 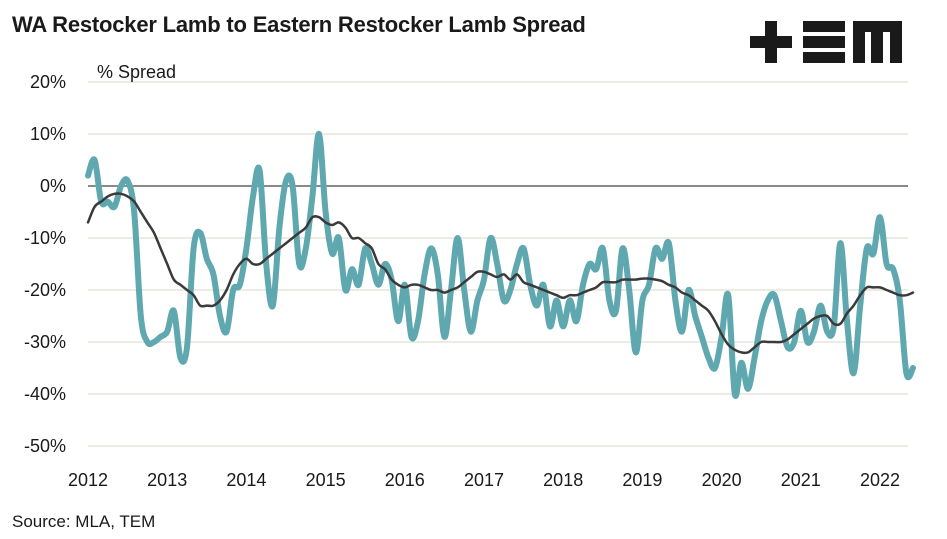 I want to click on x-tick-label: 2014, so click(x=246, y=480).